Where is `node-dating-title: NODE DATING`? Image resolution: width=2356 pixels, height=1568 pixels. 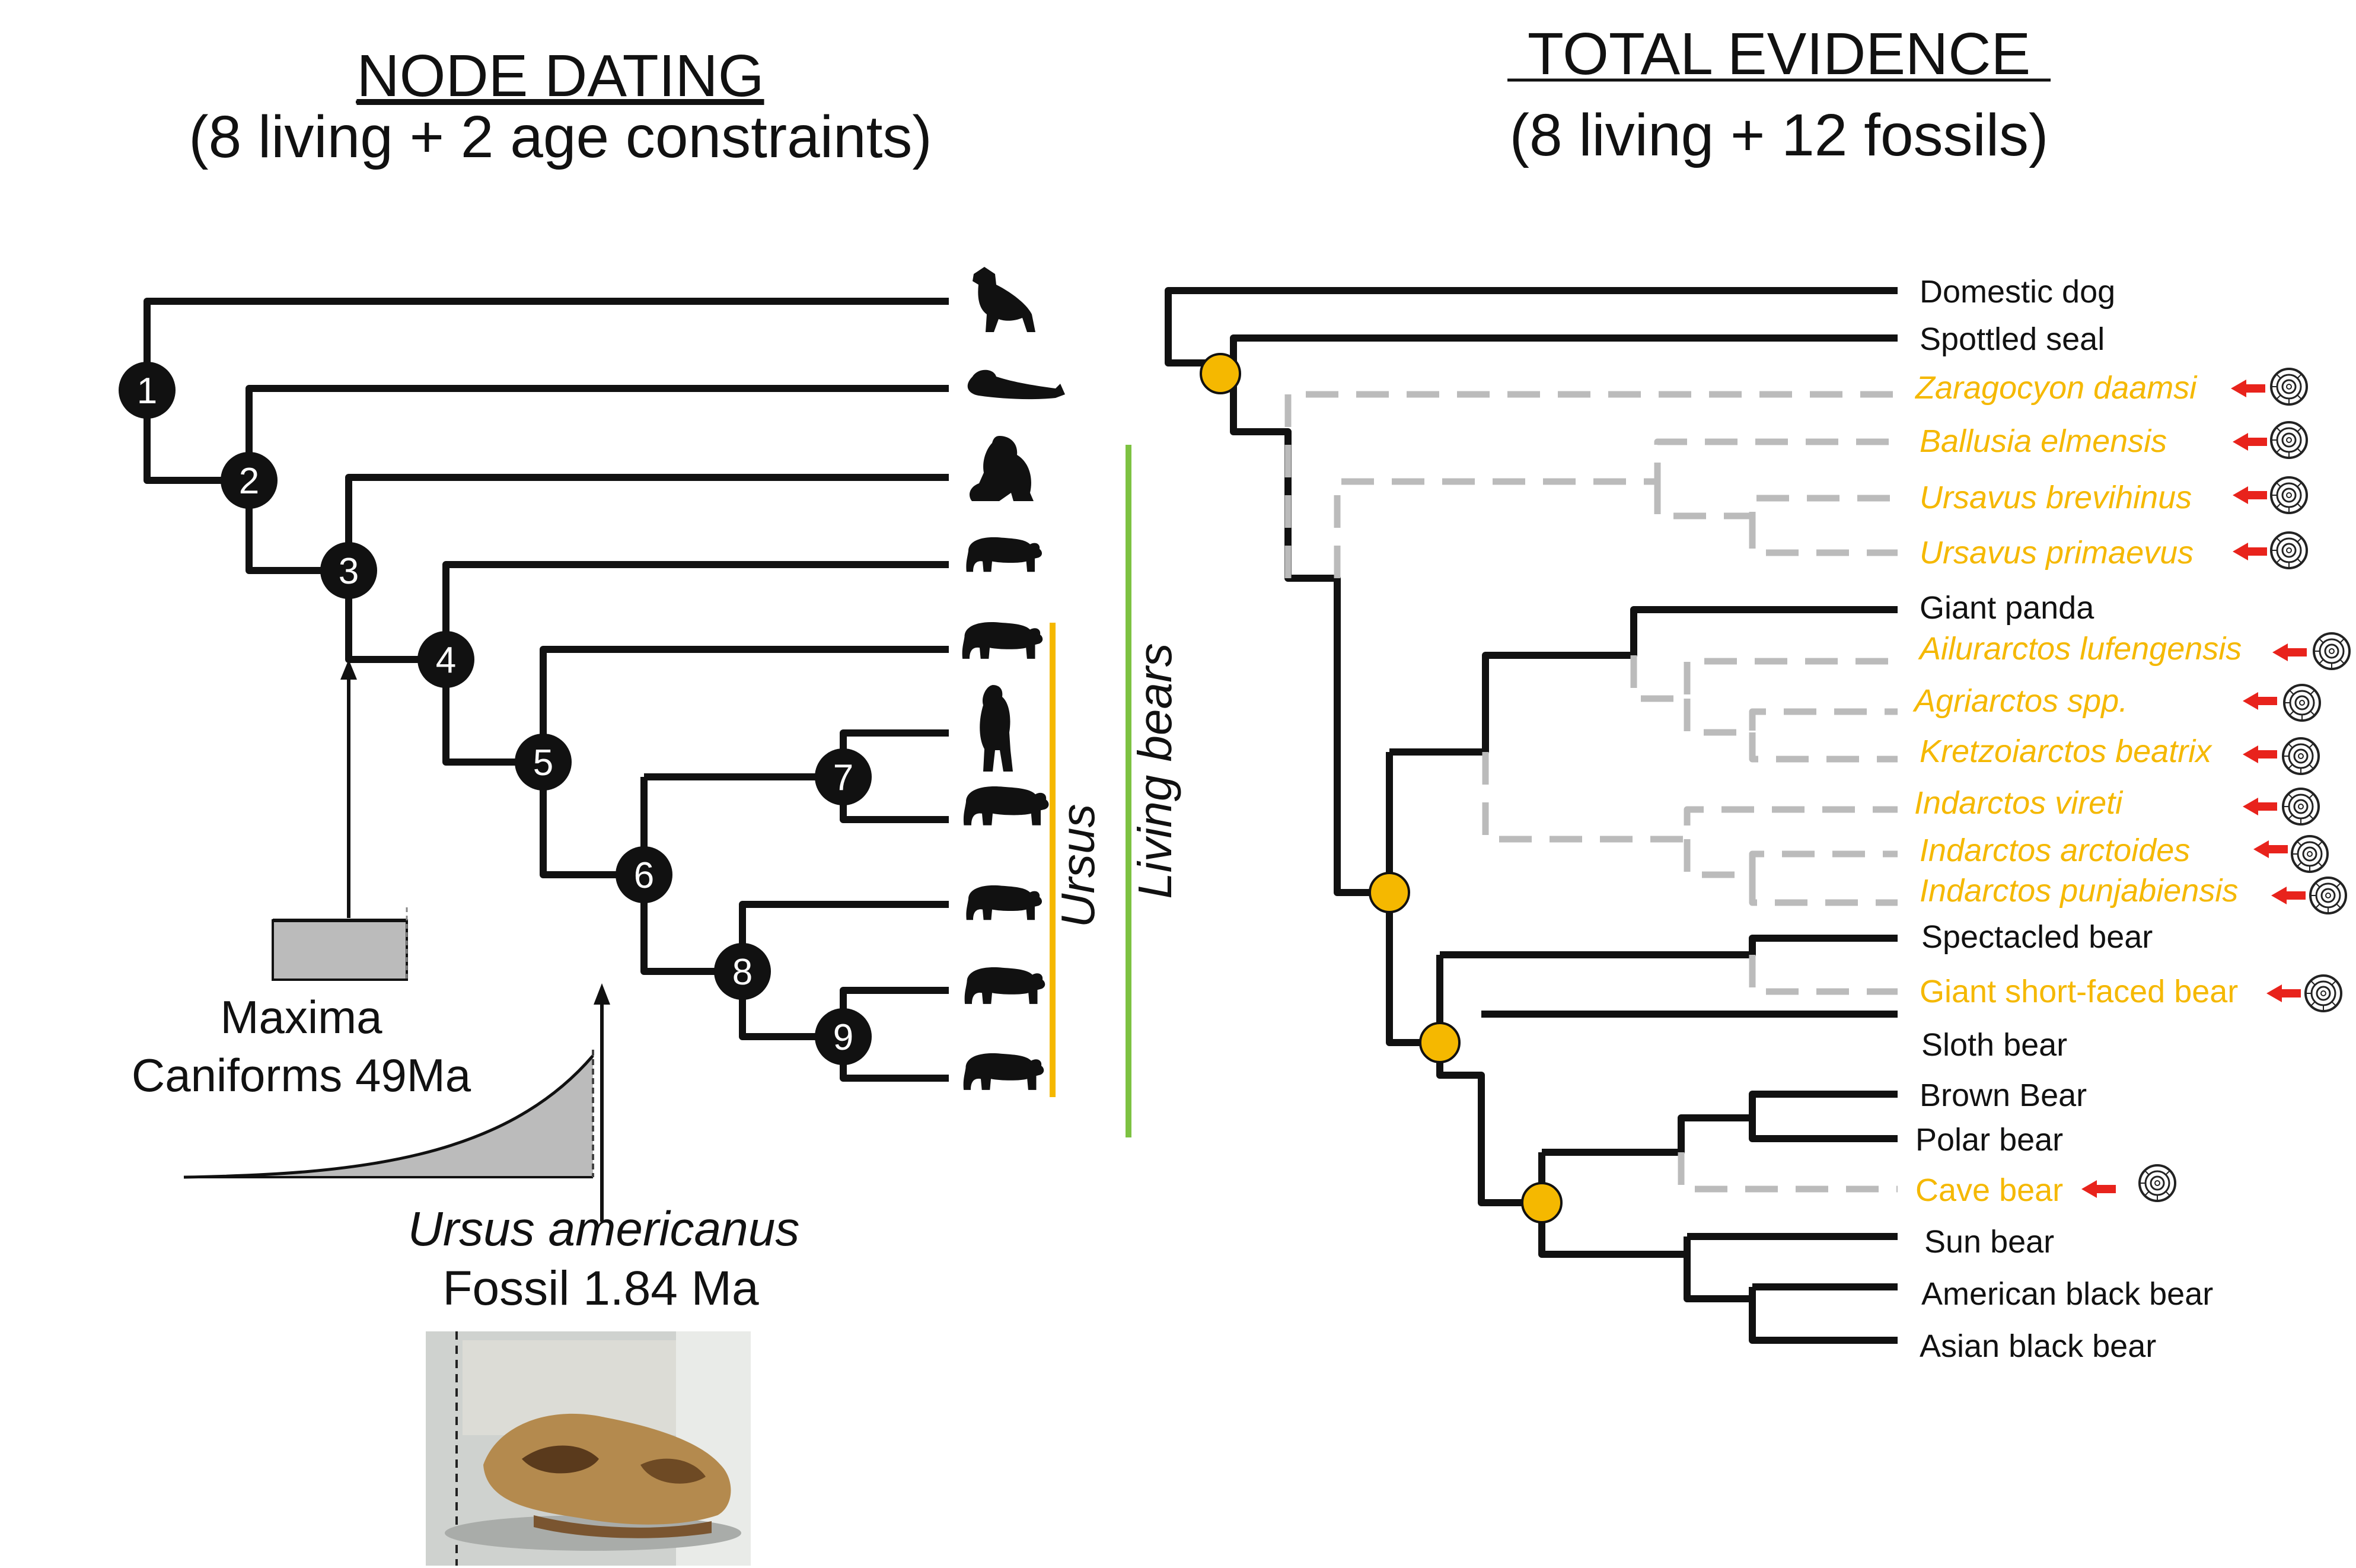
node-dating-title: NODE DATING is located at coordinates (560, 76).